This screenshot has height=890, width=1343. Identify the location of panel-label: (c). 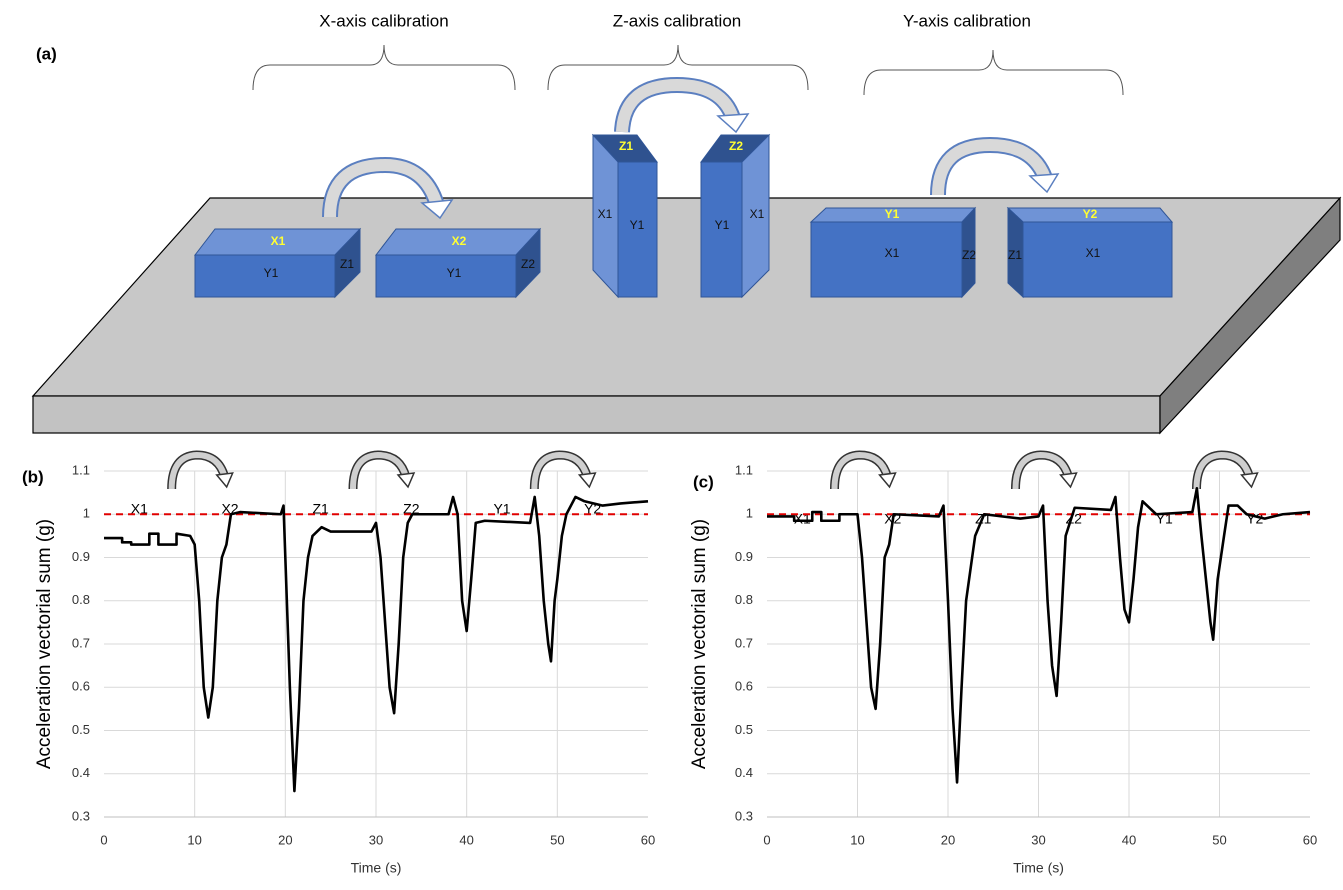
(703, 481).